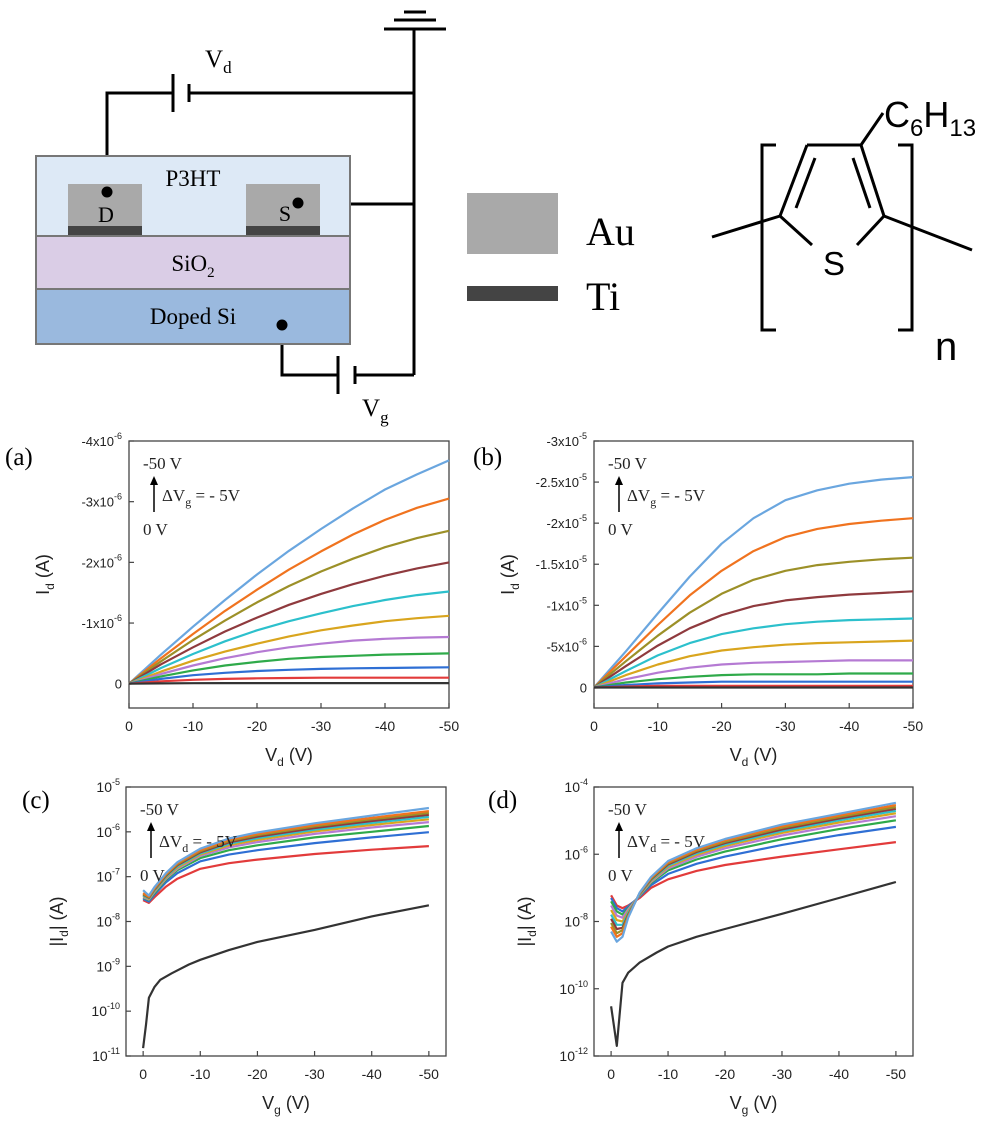  I want to click on au-legend-label: Au, so click(610, 231).